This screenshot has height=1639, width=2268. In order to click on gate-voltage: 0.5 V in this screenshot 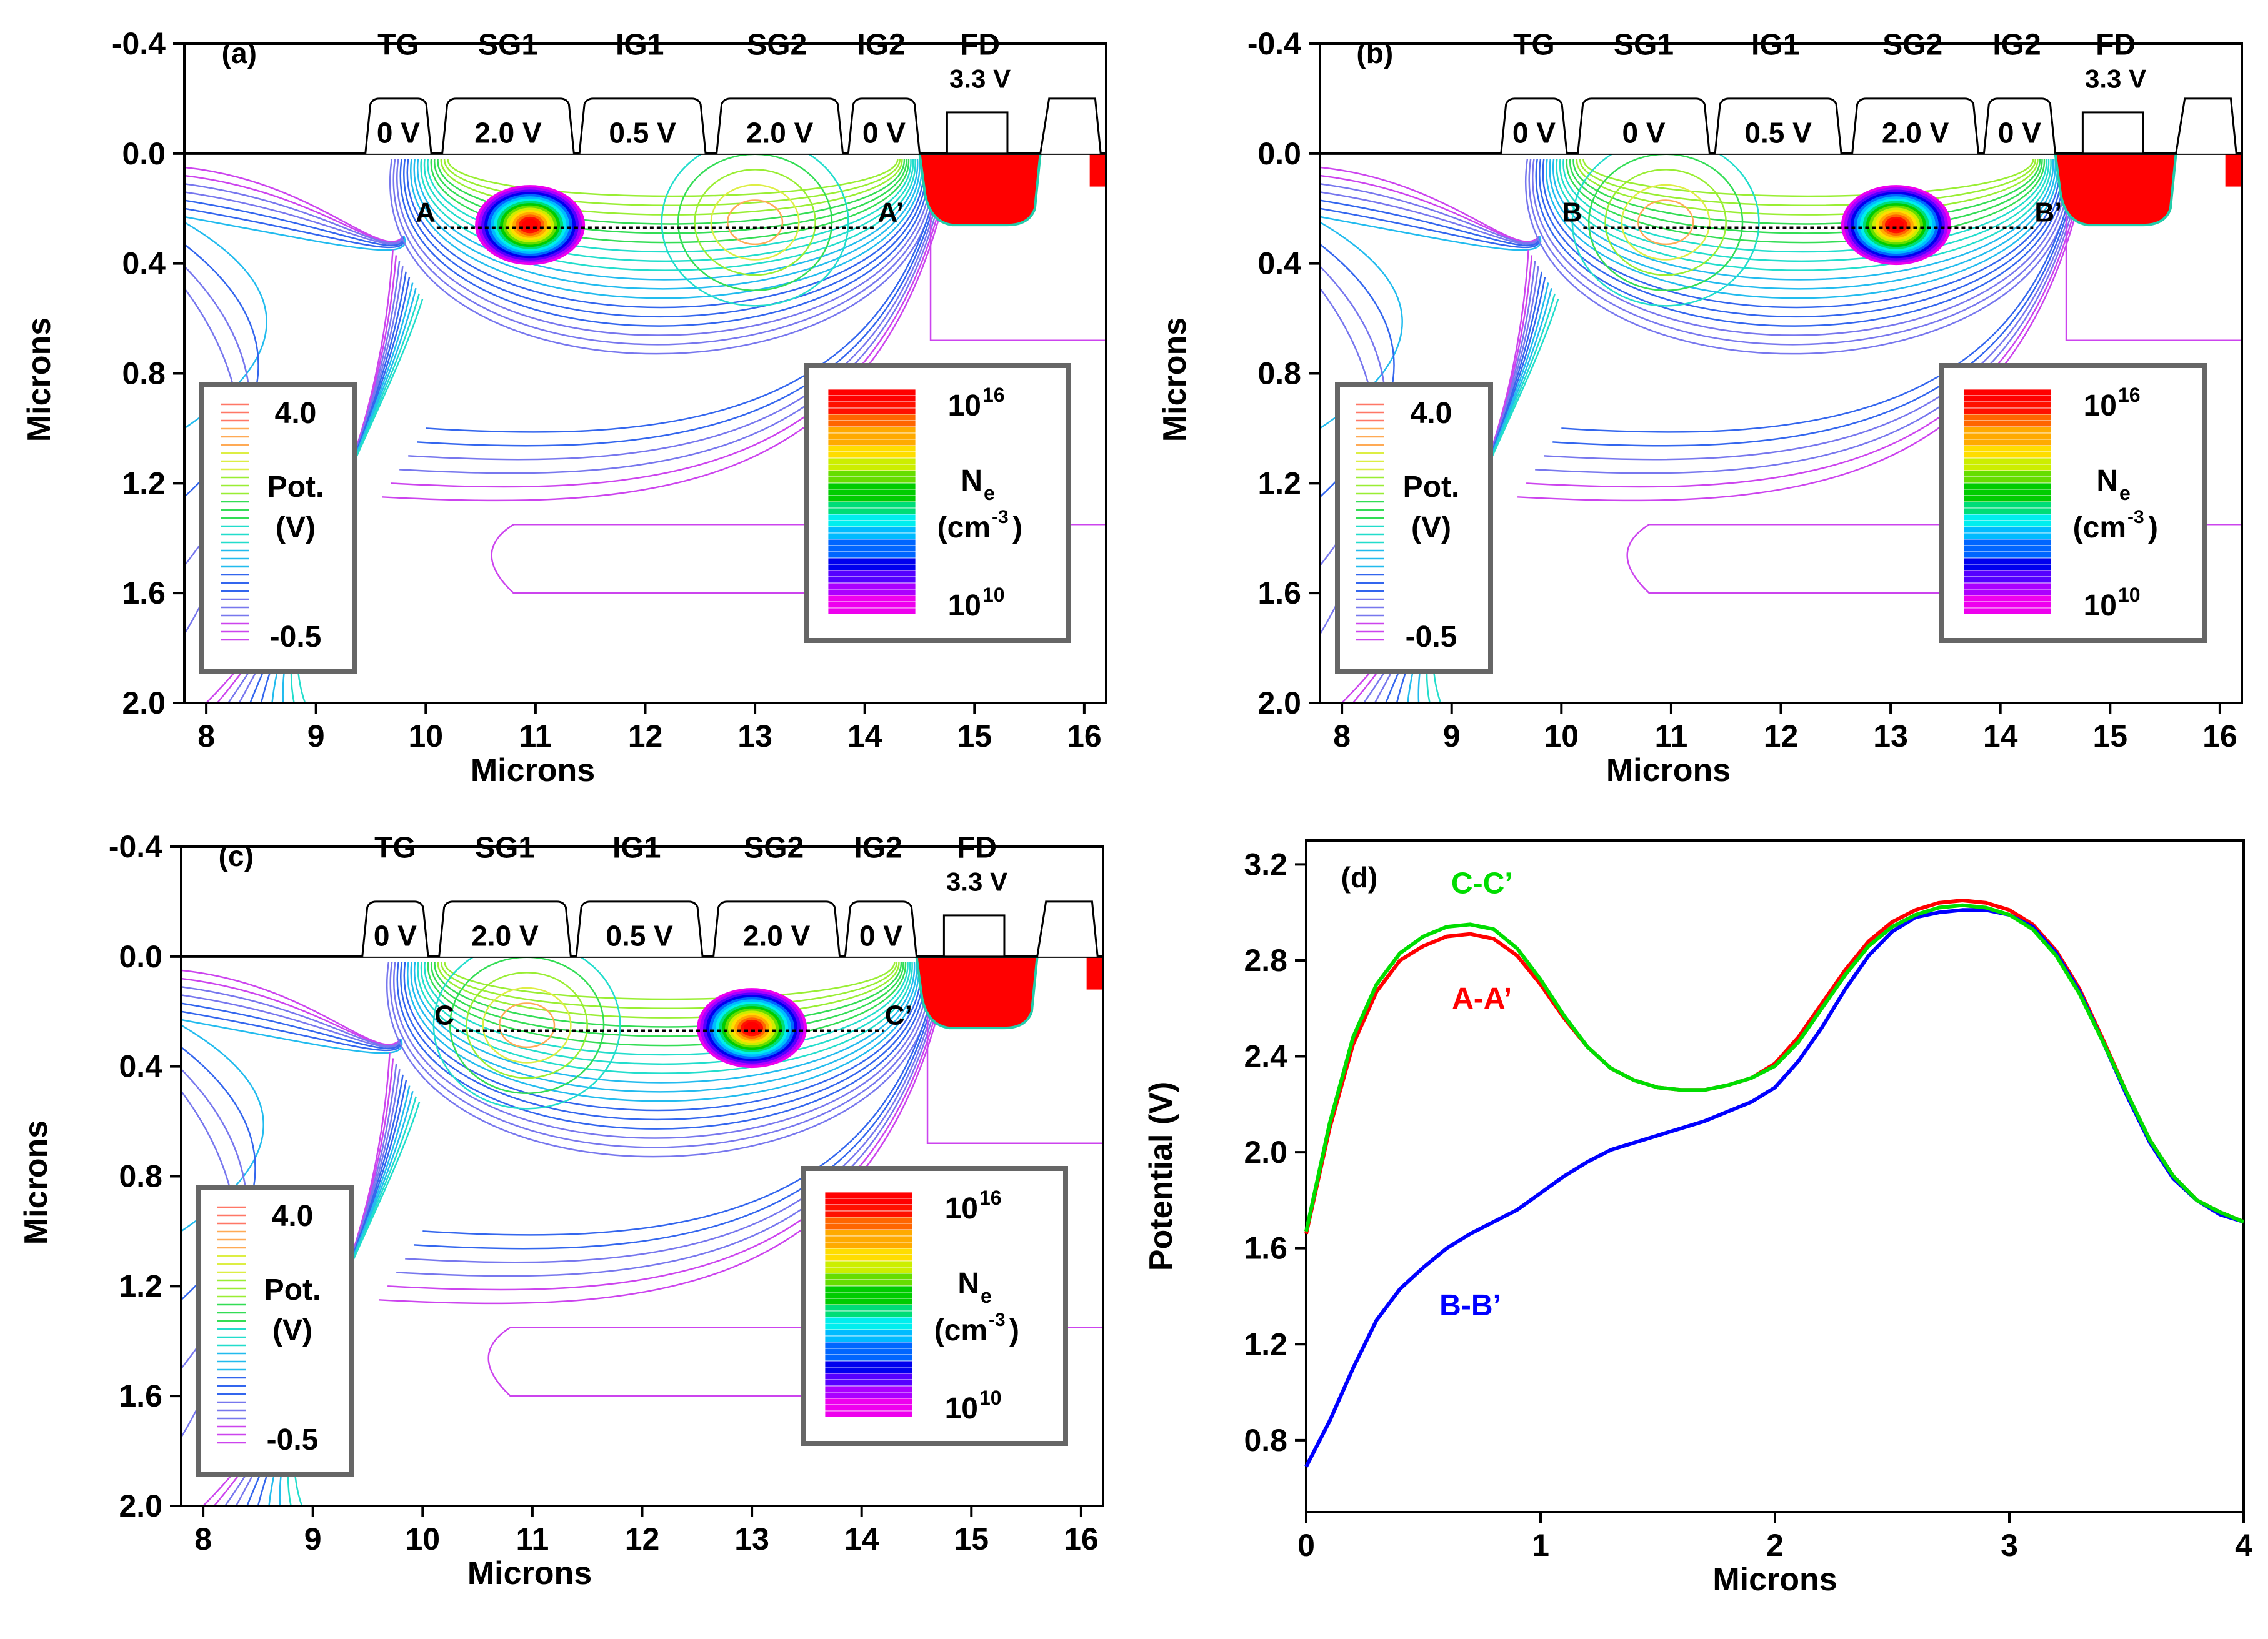, I will do `click(1778, 132)`.